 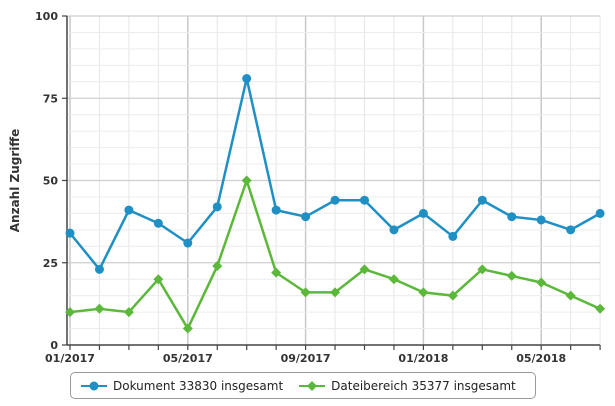 I want to click on x-tick-label: 01/2018, so click(x=423, y=358).